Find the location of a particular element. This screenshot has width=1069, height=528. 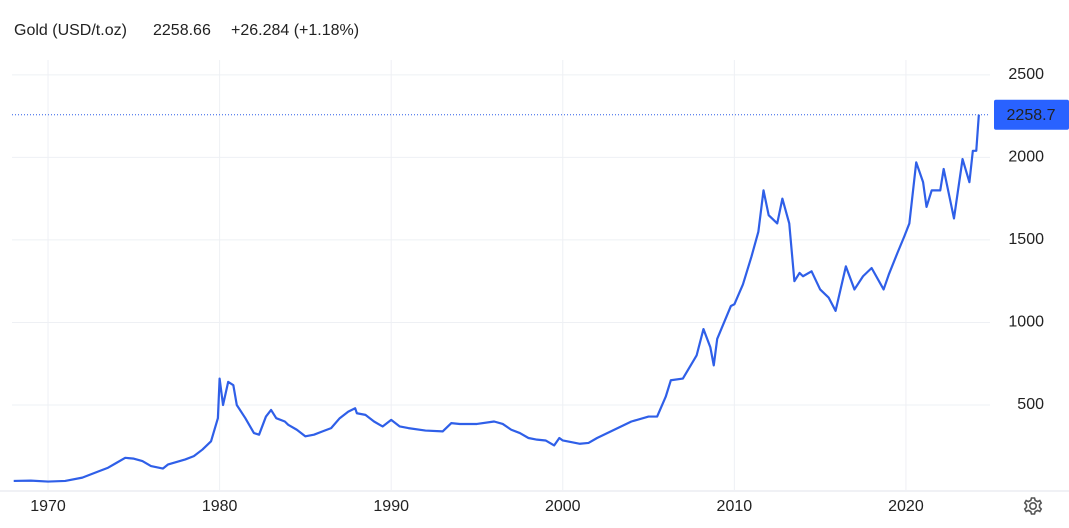

y-tick-label: 500 is located at coordinates (1030, 404).